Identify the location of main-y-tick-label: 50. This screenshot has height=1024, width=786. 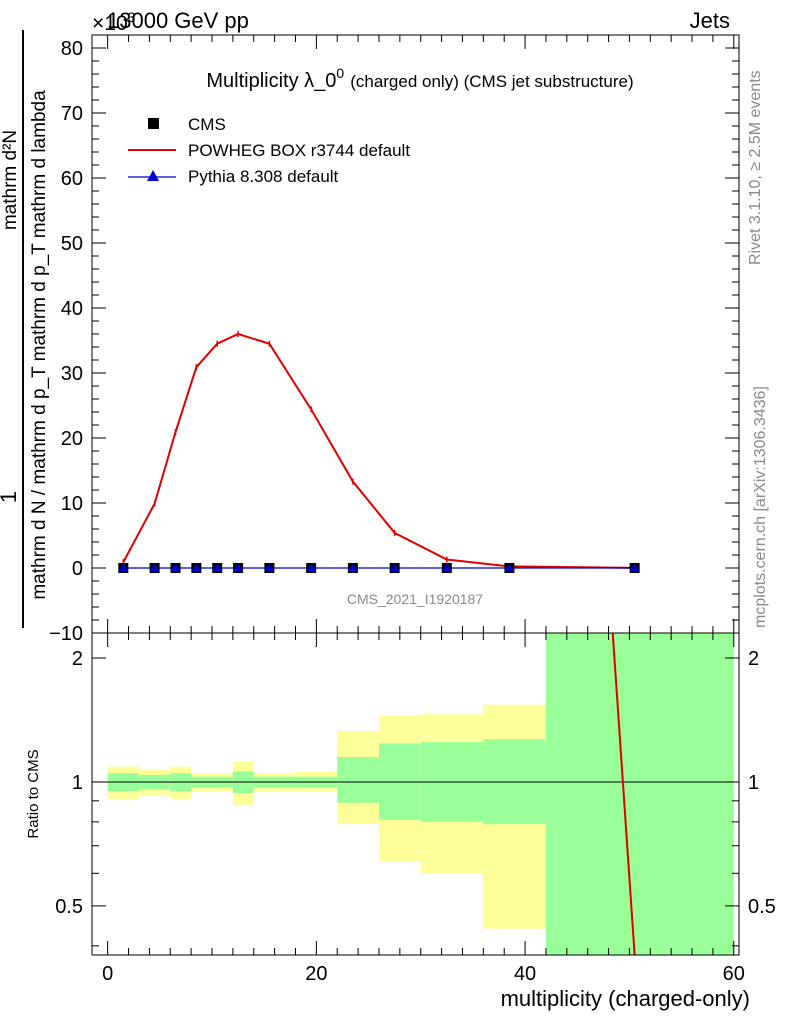
(72, 244).